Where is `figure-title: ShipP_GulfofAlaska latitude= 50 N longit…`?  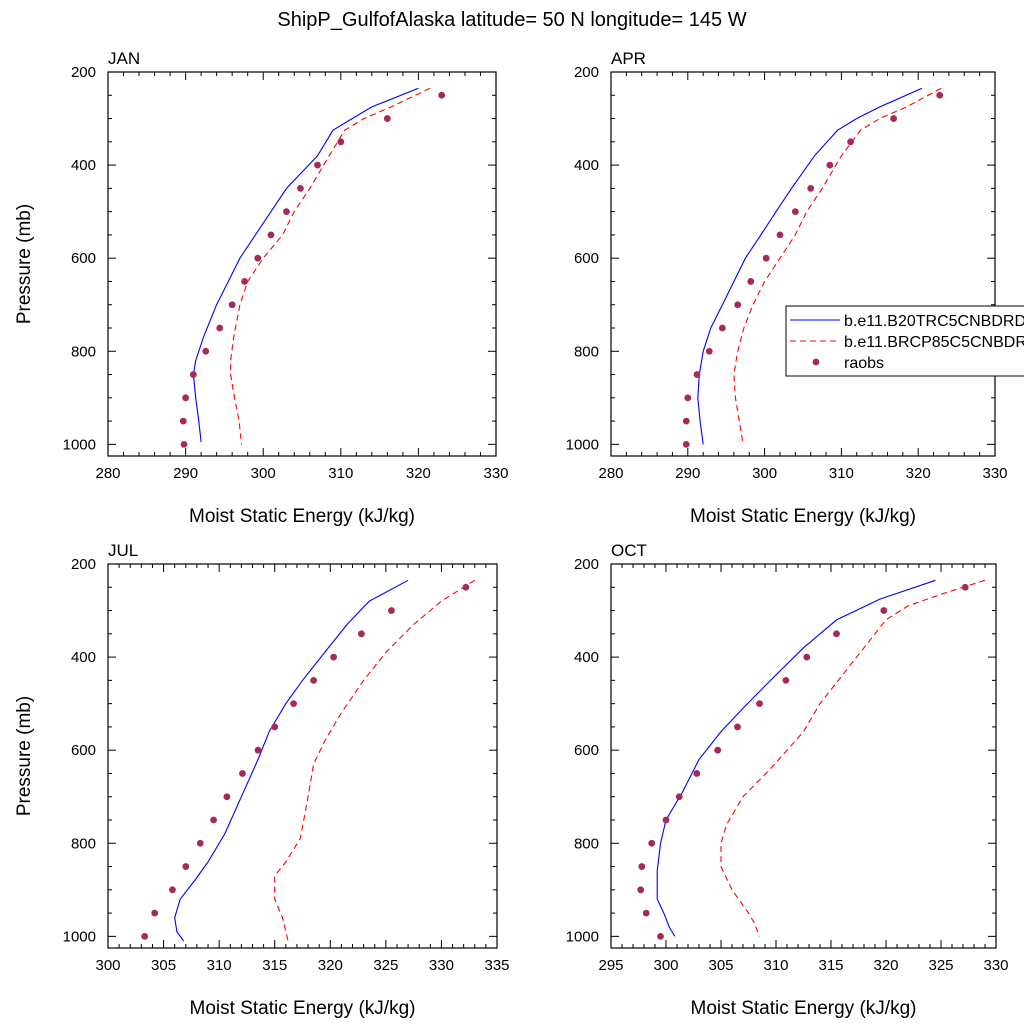 figure-title: ShipP_GulfofAlaska latitude= 50 N longit… is located at coordinates (511, 20).